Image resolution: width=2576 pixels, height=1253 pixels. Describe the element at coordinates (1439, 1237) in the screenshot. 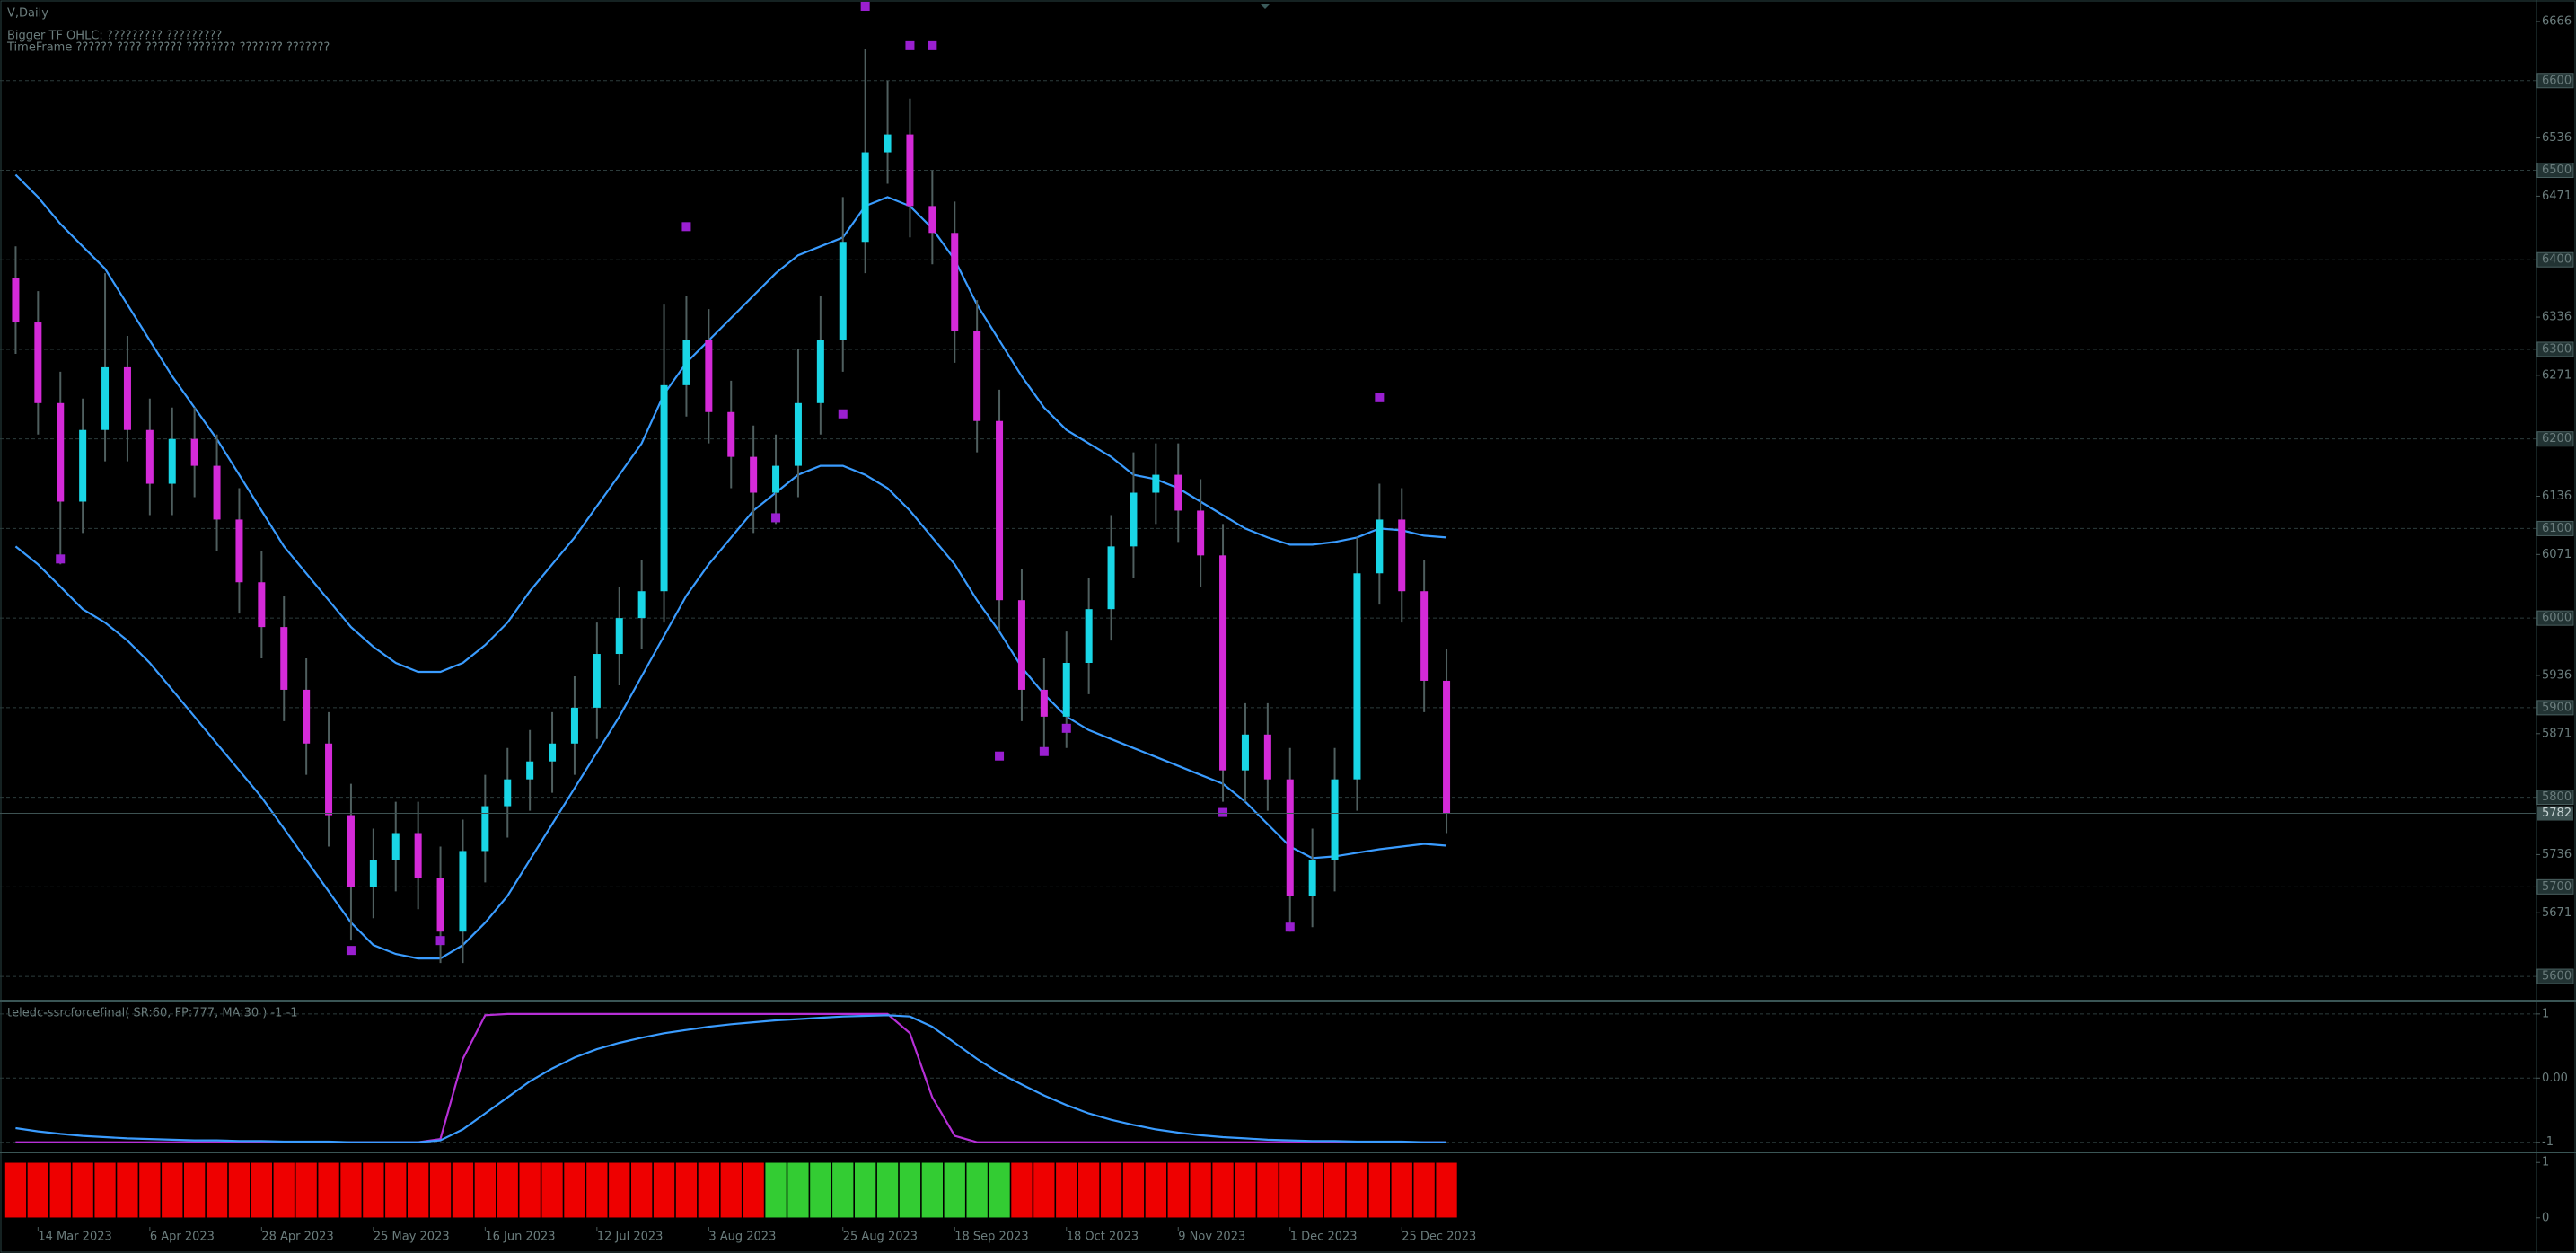

I see `x-tick-label: 25 Dec 2023` at that location.